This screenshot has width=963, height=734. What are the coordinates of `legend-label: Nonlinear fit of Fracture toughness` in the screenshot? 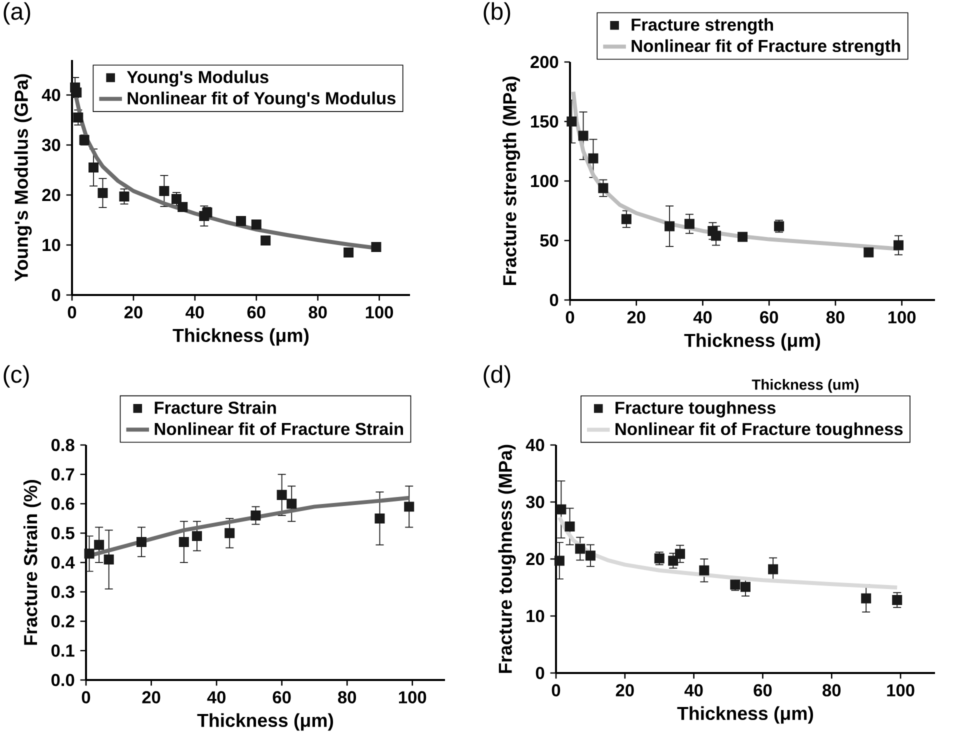 It's located at (759, 430).